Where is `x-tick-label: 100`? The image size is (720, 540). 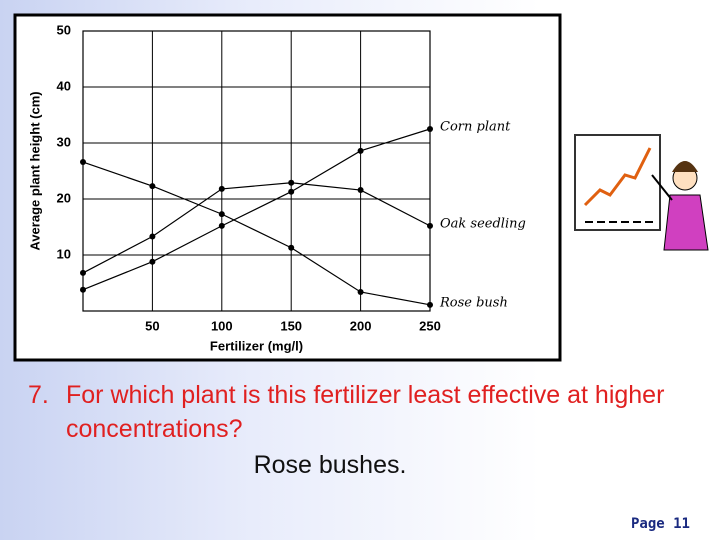 x-tick-label: 100 is located at coordinates (222, 325).